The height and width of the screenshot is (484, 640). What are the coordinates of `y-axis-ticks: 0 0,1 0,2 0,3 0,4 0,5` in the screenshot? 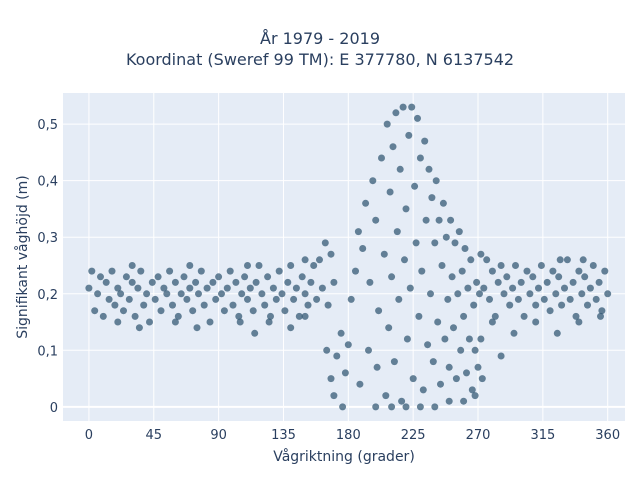 It's located at (47, 267).